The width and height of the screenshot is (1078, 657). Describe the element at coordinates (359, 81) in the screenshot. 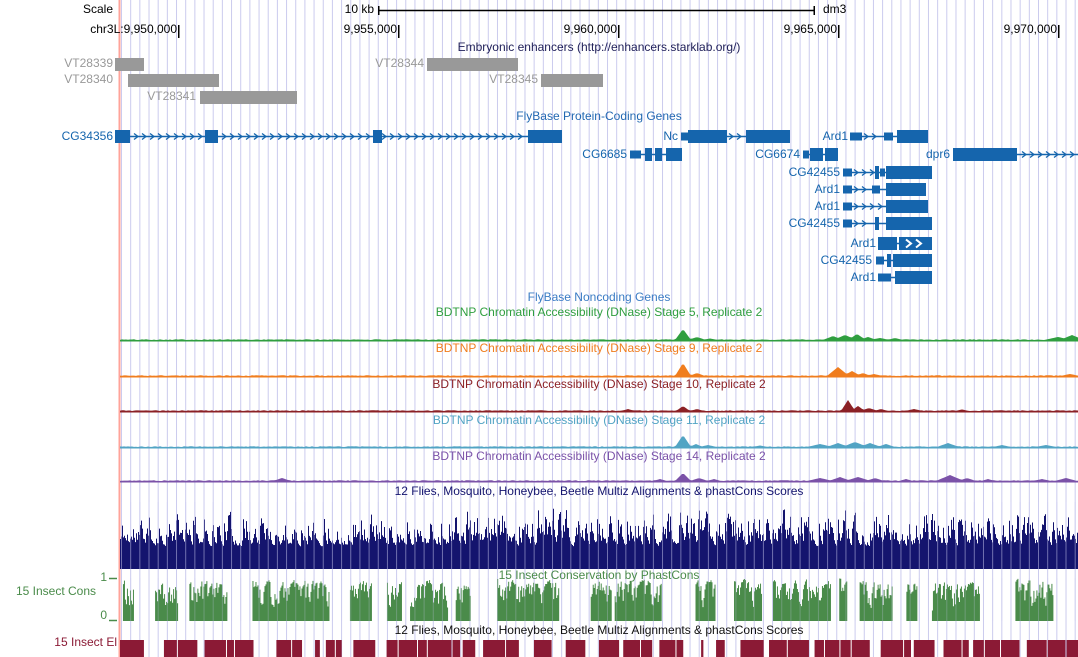

I see `track-embryonic-enhancers` at that location.